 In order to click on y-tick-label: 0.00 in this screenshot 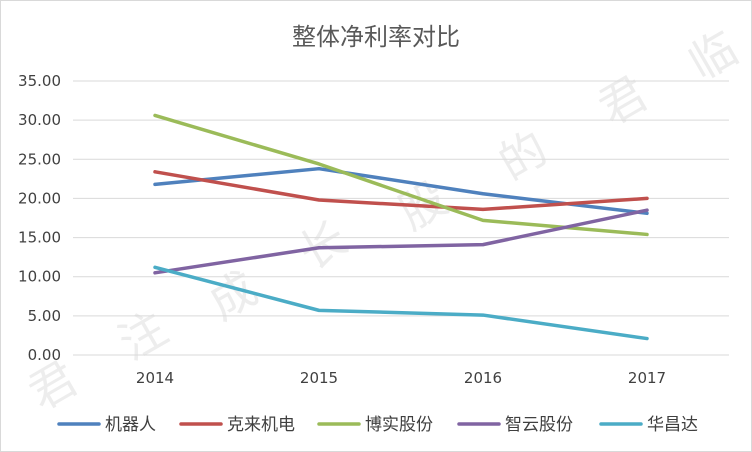, I will do `click(44, 355)`.